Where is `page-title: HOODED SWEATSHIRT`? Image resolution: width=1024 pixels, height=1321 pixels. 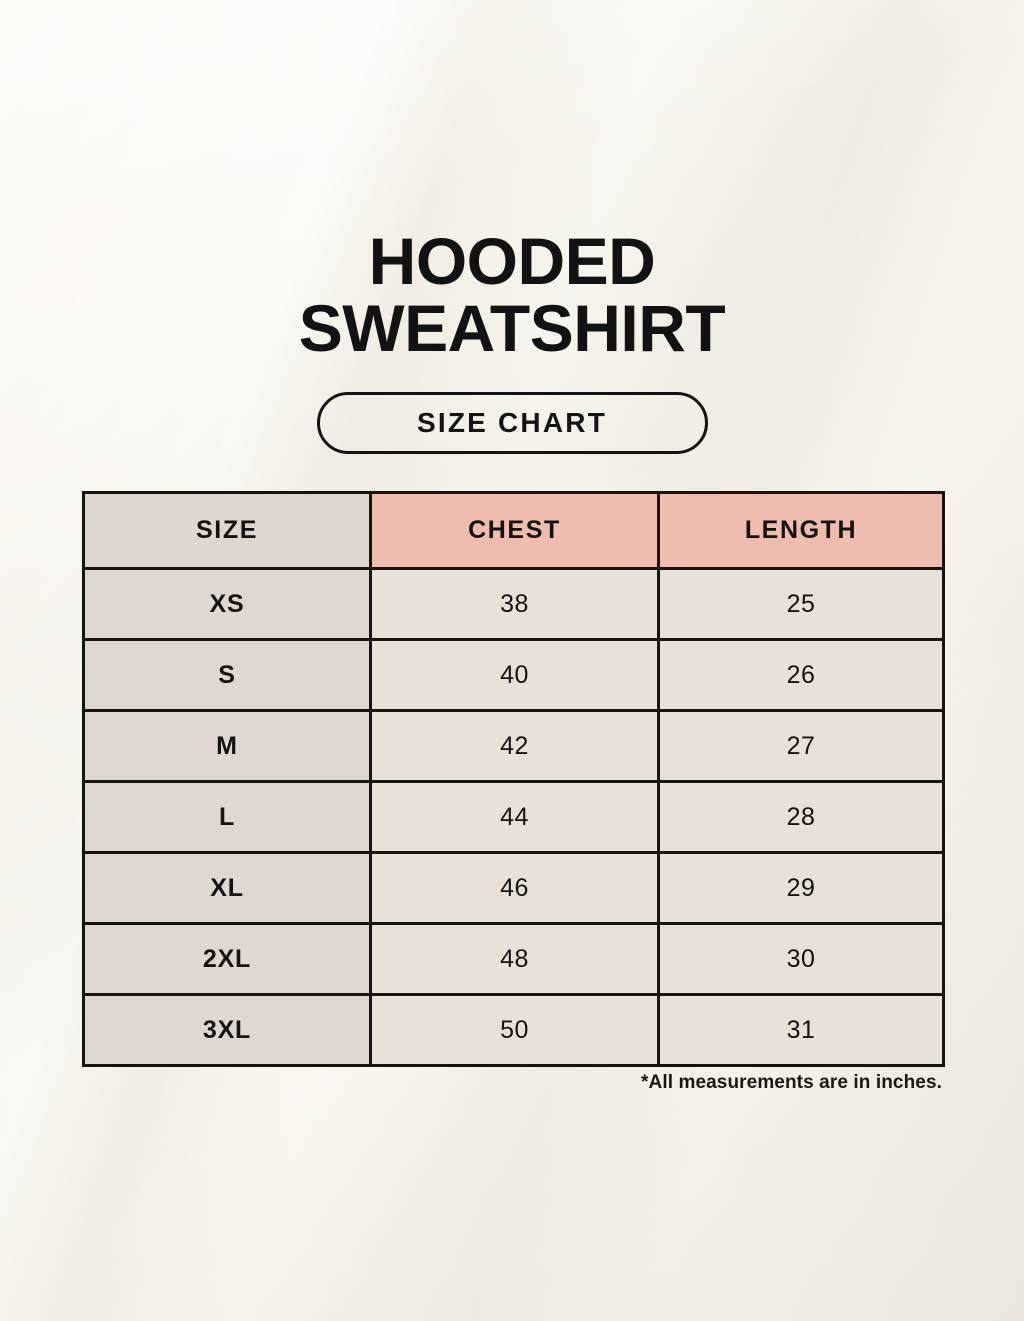 page-title: HOODED SWEATSHIRT is located at coordinates (512, 295).